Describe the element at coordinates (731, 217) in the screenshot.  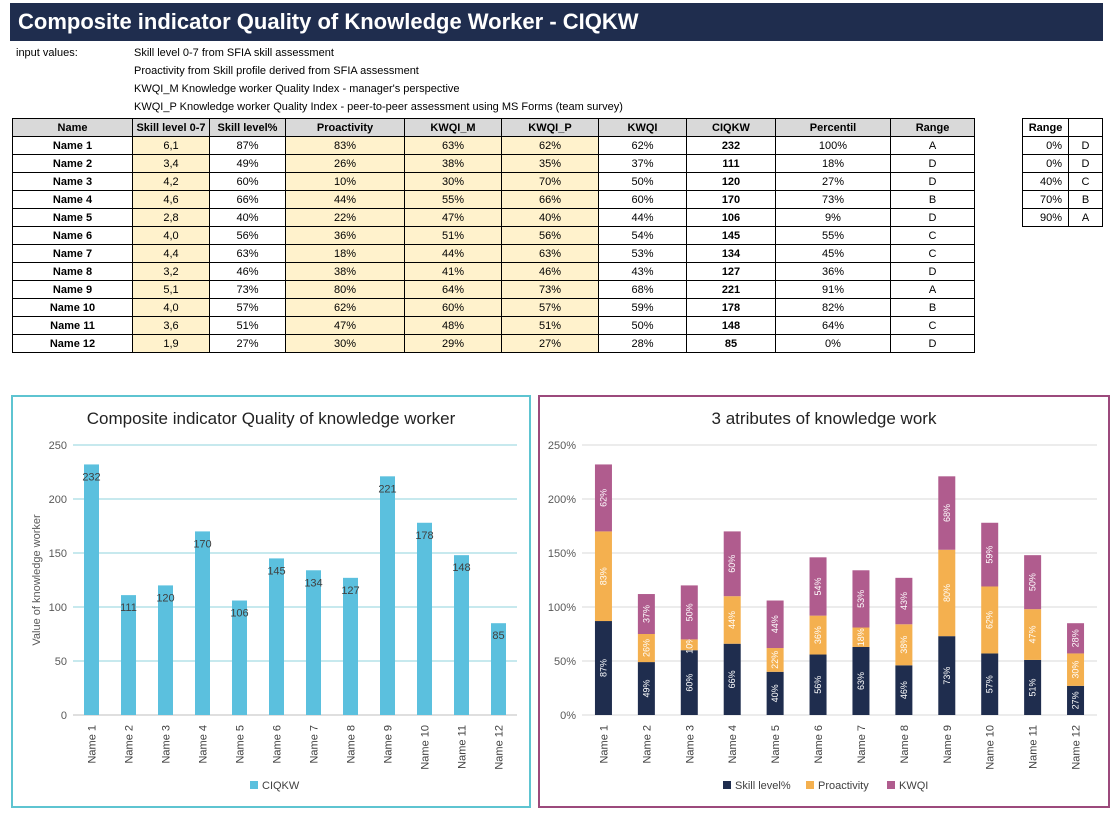
I see `table-cell: 106` at that location.